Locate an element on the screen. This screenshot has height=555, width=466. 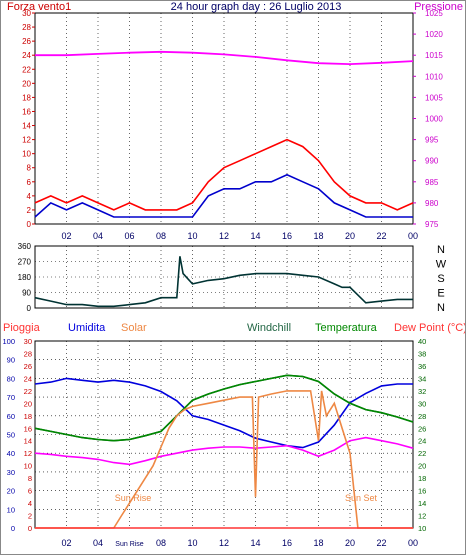
temperature-tick-label: 34 is located at coordinates (422, 378).